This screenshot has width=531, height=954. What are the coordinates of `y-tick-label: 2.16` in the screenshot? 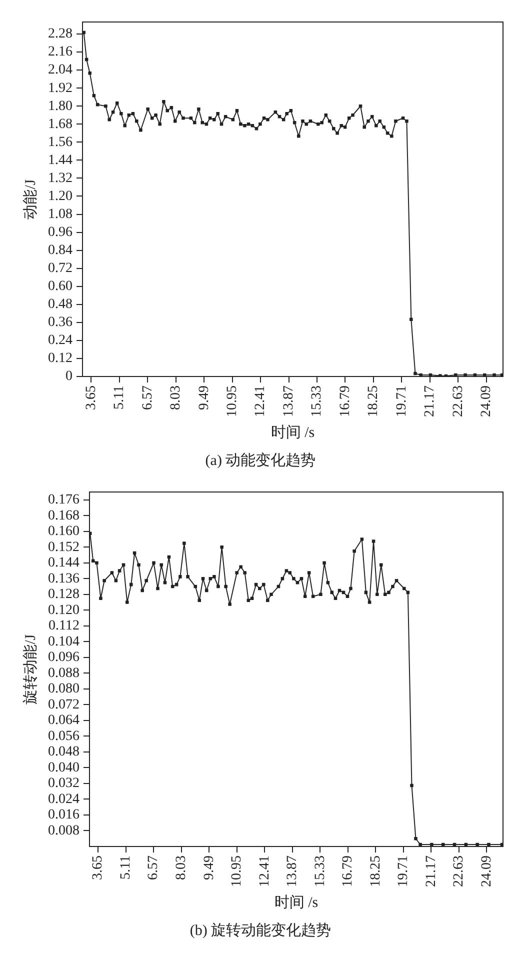 It's located at (60, 52).